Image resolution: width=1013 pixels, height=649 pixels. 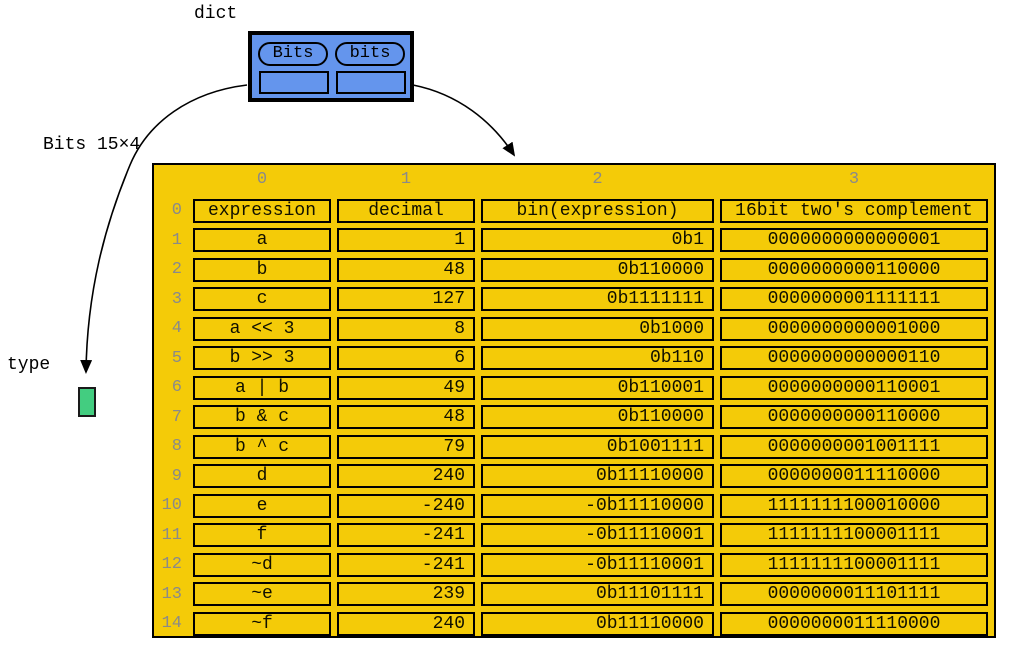 What do you see at coordinates (854, 594) in the screenshot?
I see `table-cell: 0000000011101111` at bounding box center [854, 594].